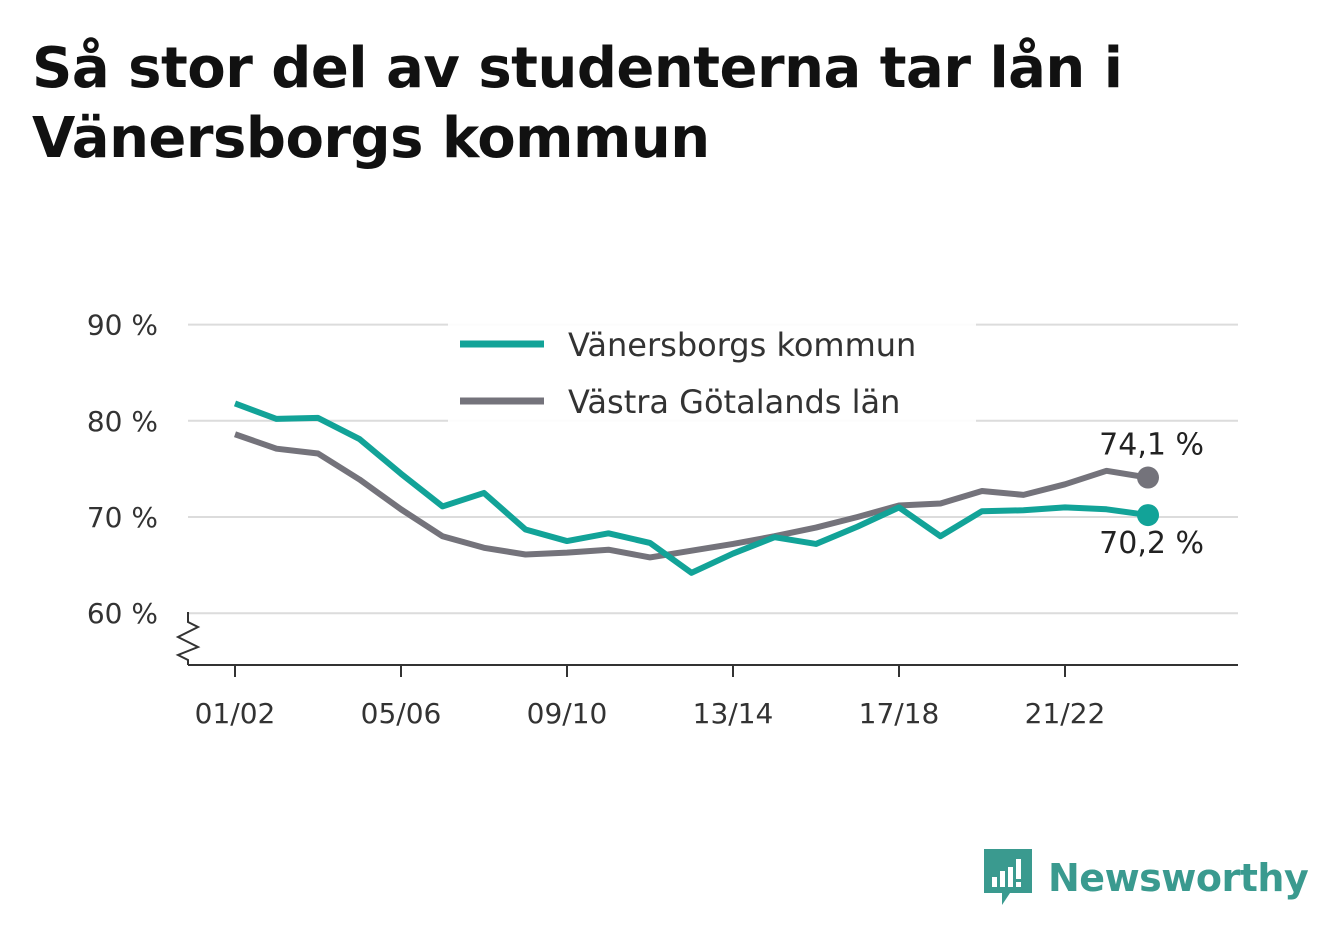 The image size is (1322, 939). What do you see at coordinates (122, 325) in the screenshot?
I see `y-tick-label: 90 %` at bounding box center [122, 325].